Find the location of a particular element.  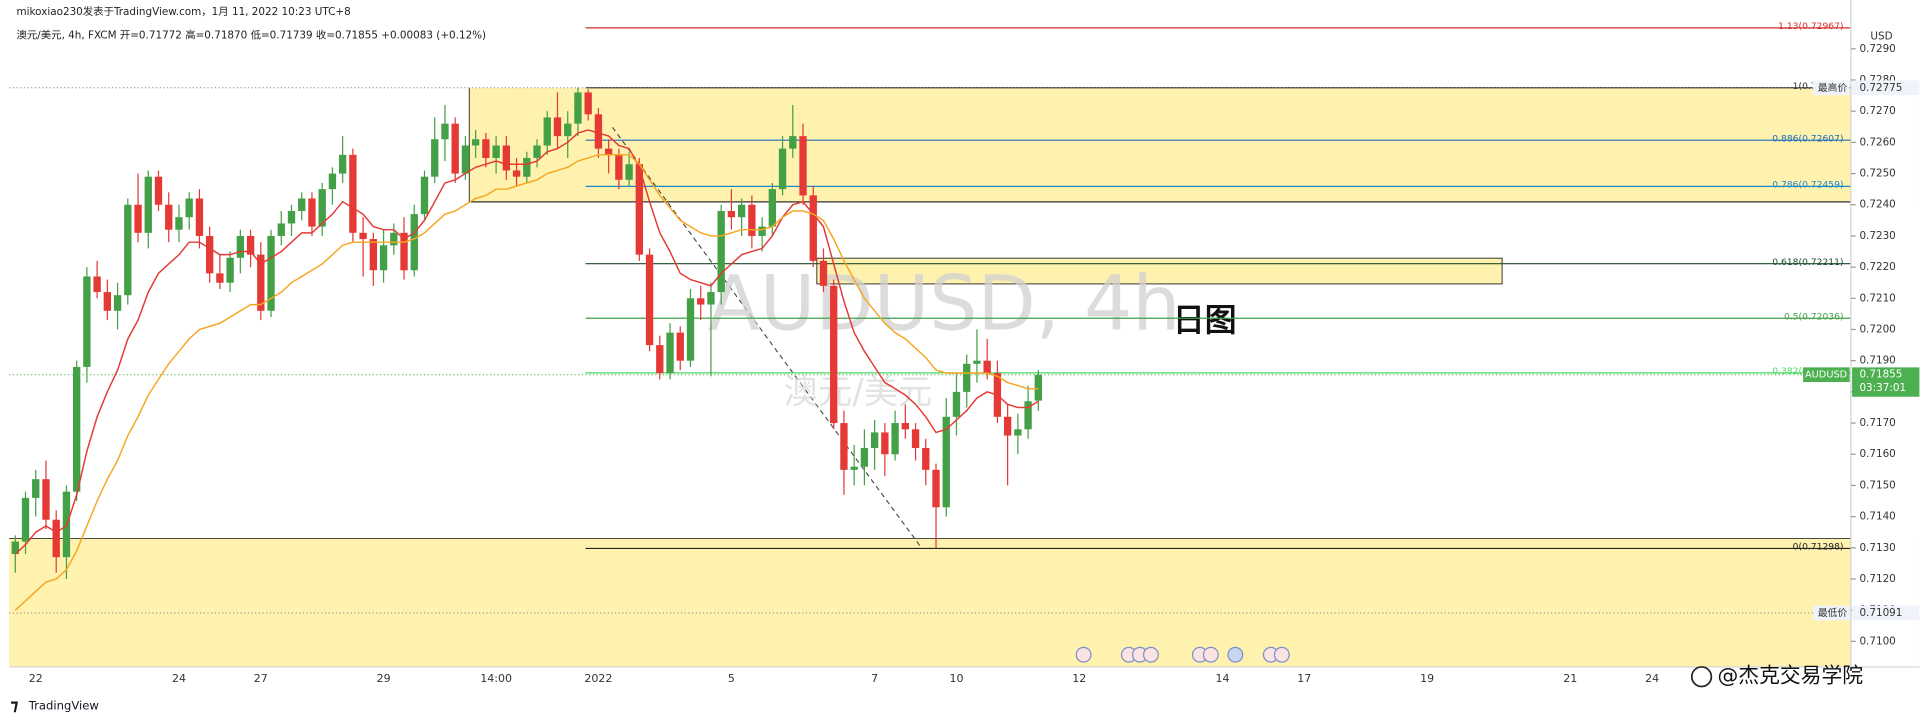

fib-label: 0(0.71298) is located at coordinates (1818, 547).